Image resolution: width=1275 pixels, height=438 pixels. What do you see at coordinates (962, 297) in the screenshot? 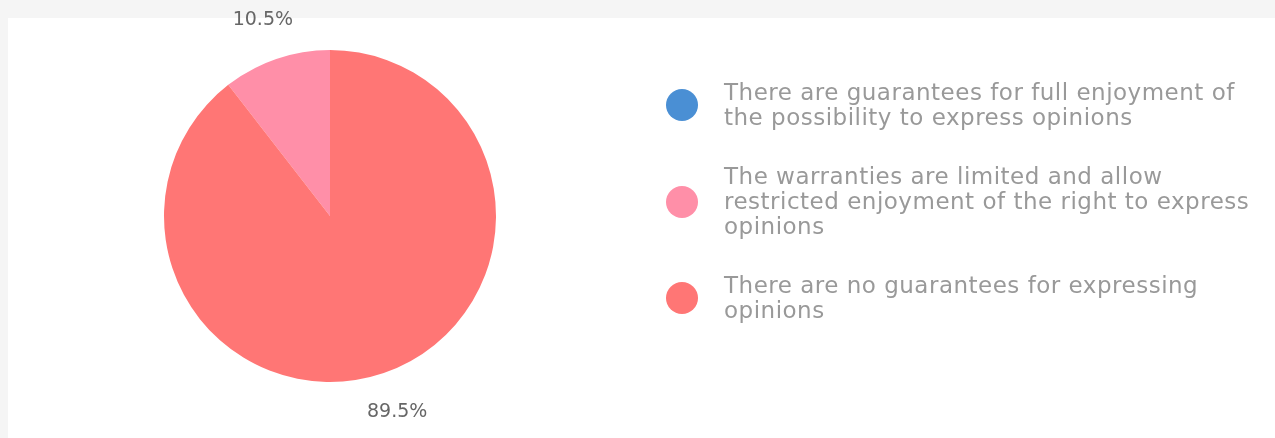
I see `legend-label: There are no guarantees for expressing opinions` at bounding box center [962, 297].